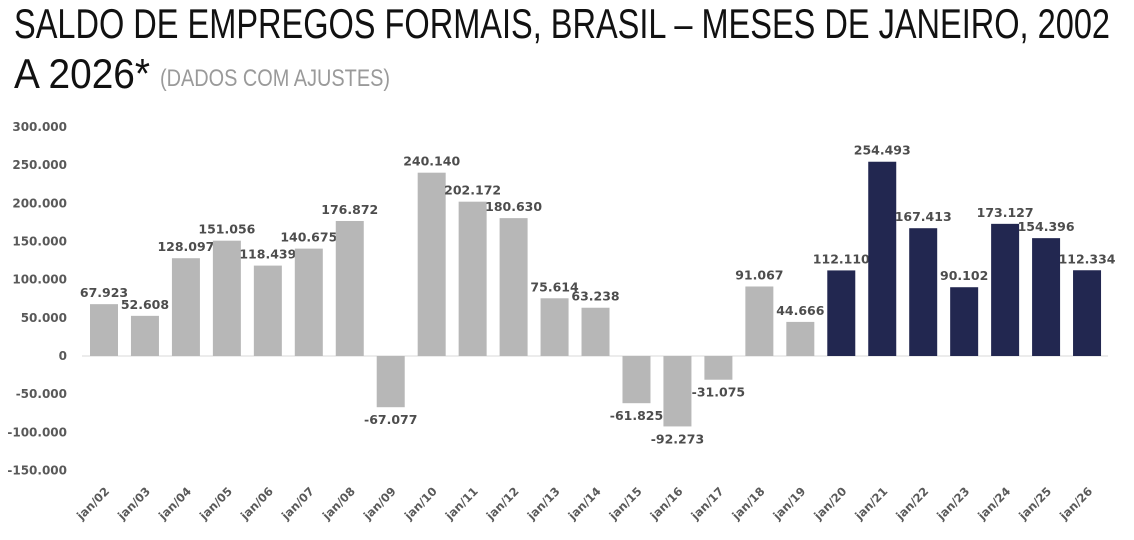 Image resolution: width=1134 pixels, height=540 pixels. What do you see at coordinates (133, 503) in the screenshot?
I see `x-tick-label: jan/03` at bounding box center [133, 503].